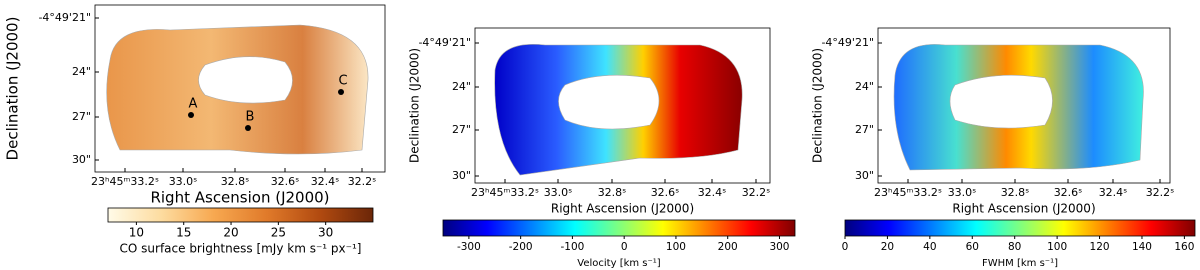 Image resolution: width=1200 pixels, height=270 pixels. Describe the element at coordinates (521, 247) in the screenshot. I see `colorbar-tick-label: -200` at that location.